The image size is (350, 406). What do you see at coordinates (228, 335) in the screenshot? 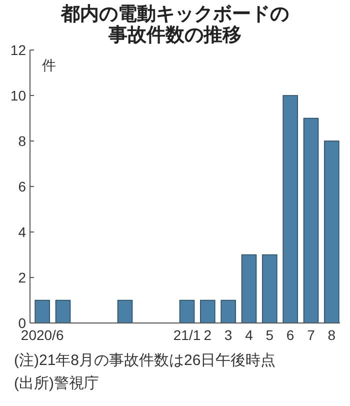
I see `x-tick-label: 3` at bounding box center [228, 335].